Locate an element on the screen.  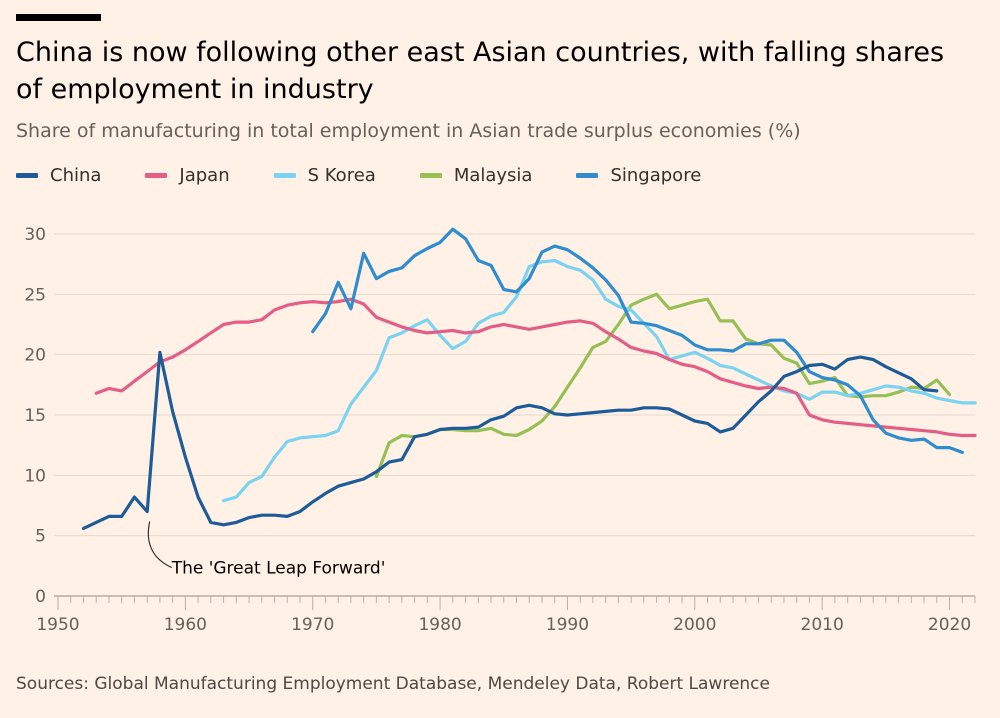
legend-swatch-singapore is located at coordinates (587, 175).